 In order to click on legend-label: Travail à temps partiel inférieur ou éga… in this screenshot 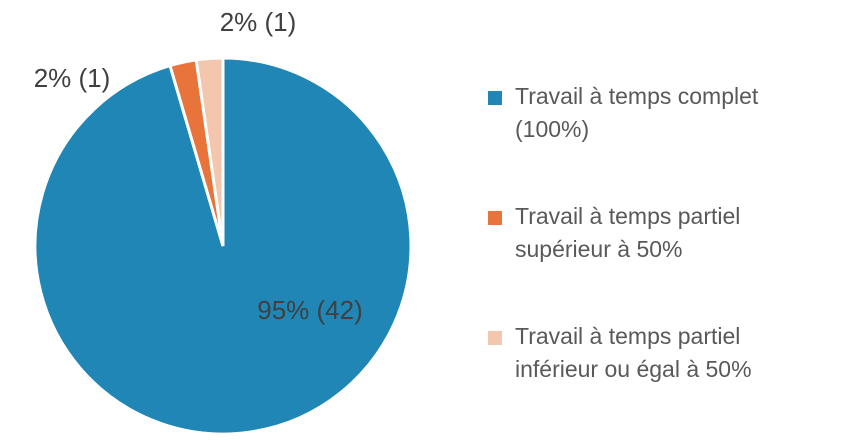, I will do `click(633, 352)`.